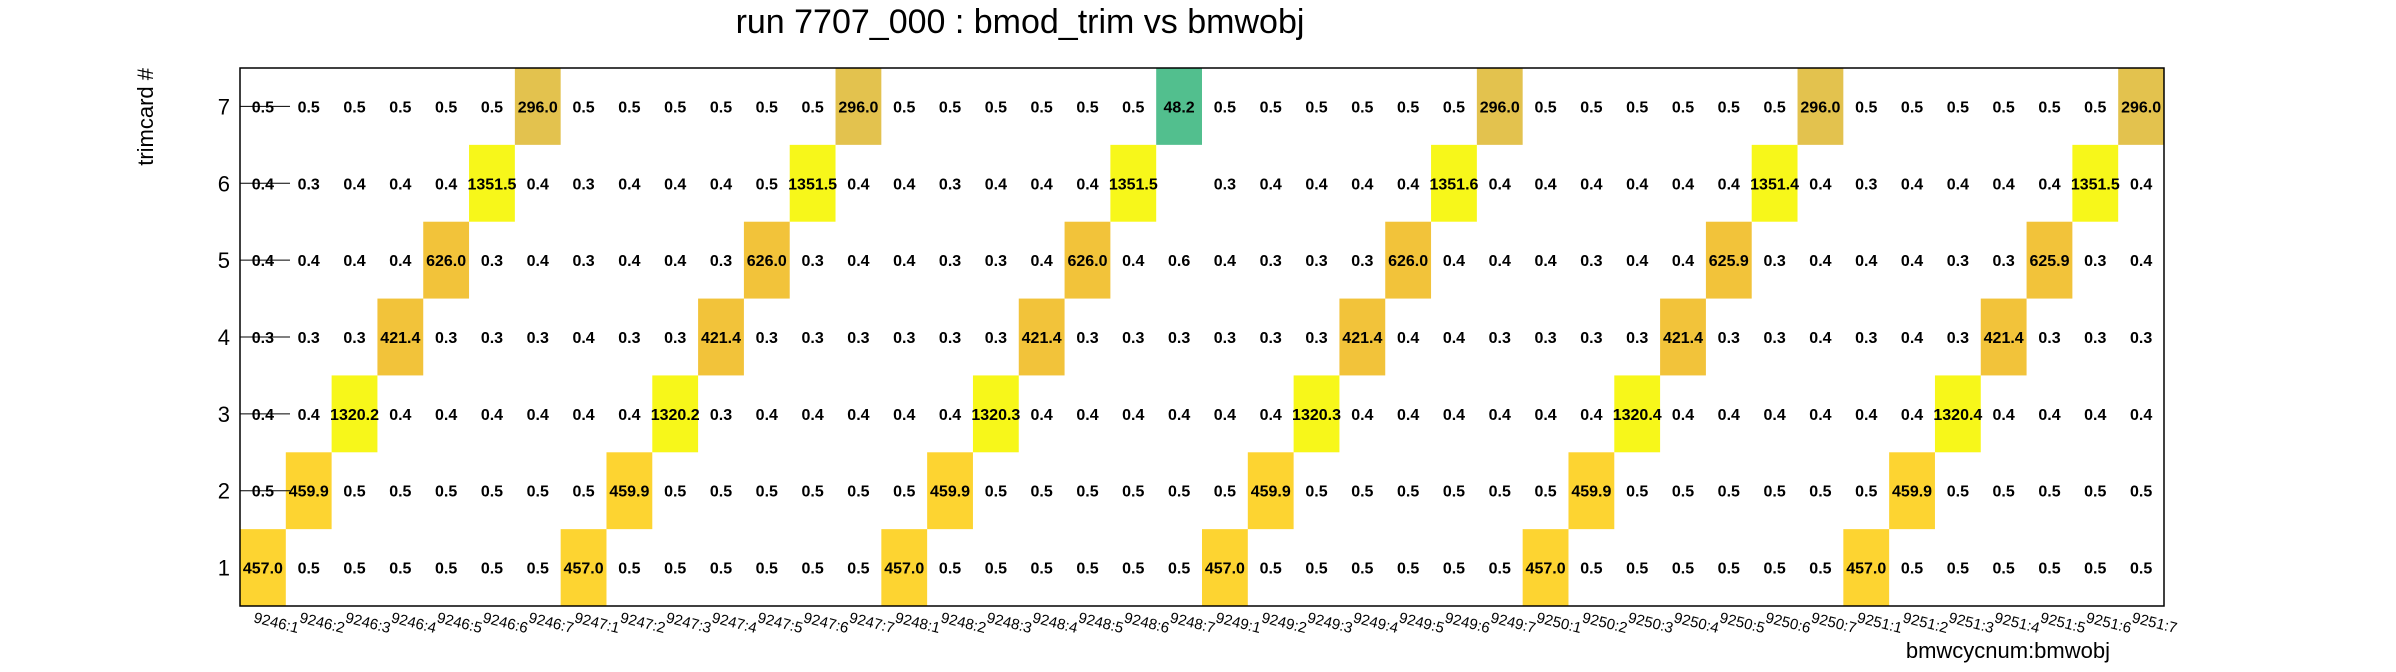  I want to click on cell-value-label: 296.0, so click(858, 107).